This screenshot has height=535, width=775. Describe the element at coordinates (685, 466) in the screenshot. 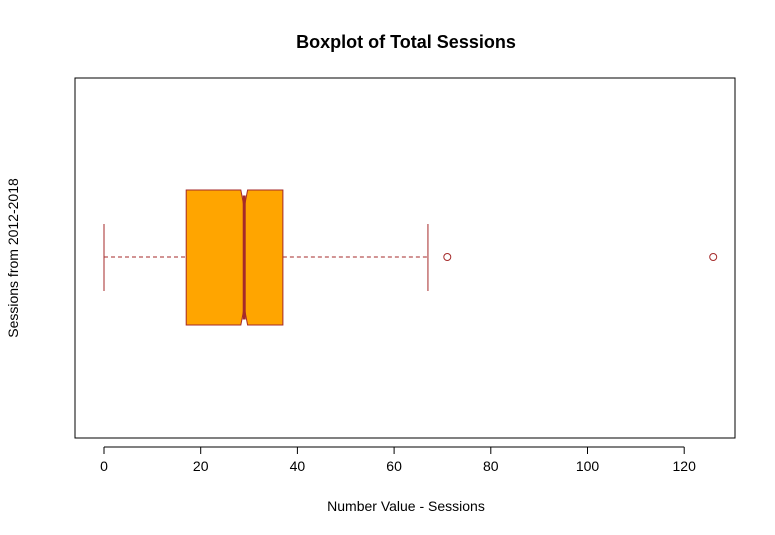

I see `x-tick-label-6: 120` at that location.